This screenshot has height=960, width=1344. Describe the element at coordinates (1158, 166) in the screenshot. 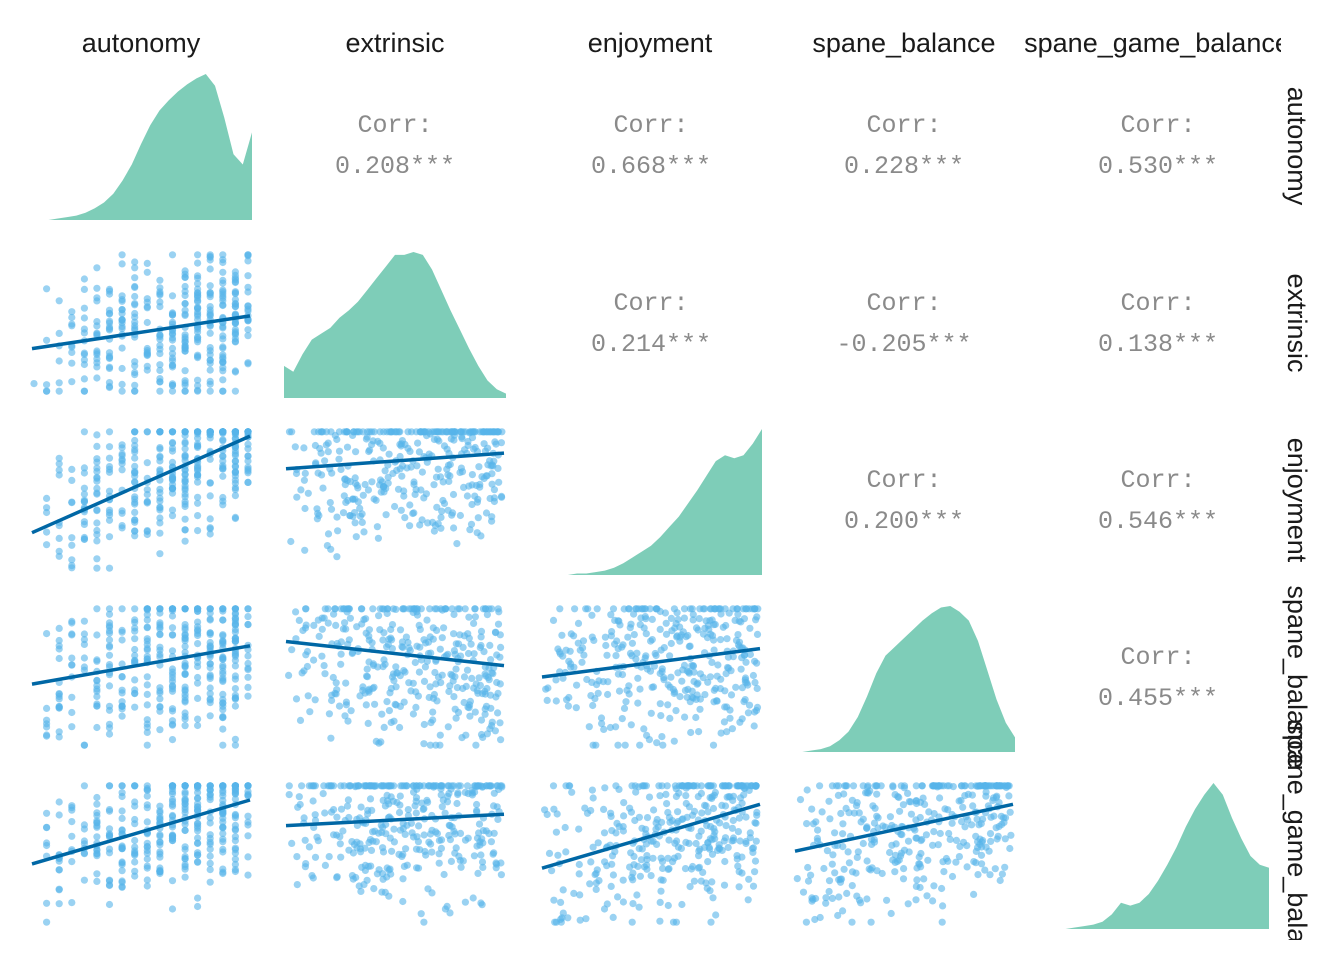

I see `corr-value: 0.530***` at that location.